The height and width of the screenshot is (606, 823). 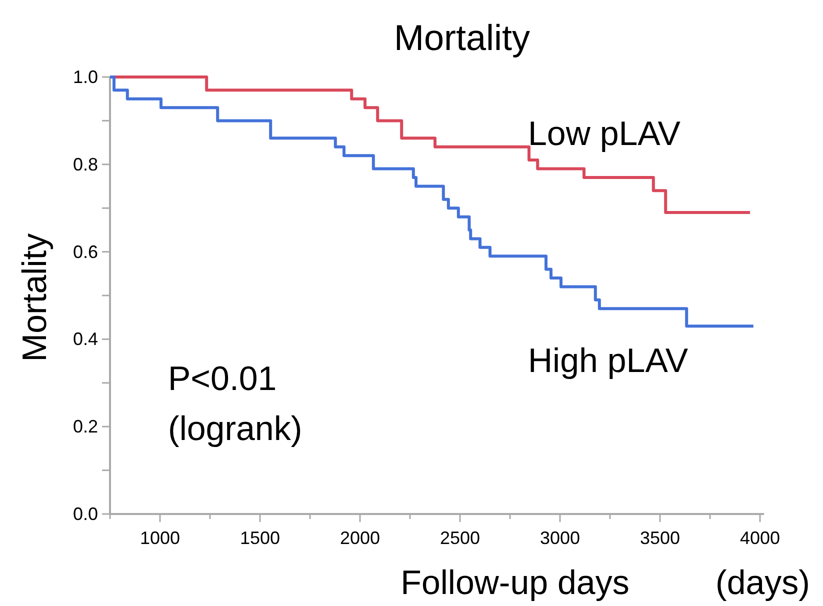 What do you see at coordinates (560, 538) in the screenshot?
I see `x-tick-label: 3000` at bounding box center [560, 538].